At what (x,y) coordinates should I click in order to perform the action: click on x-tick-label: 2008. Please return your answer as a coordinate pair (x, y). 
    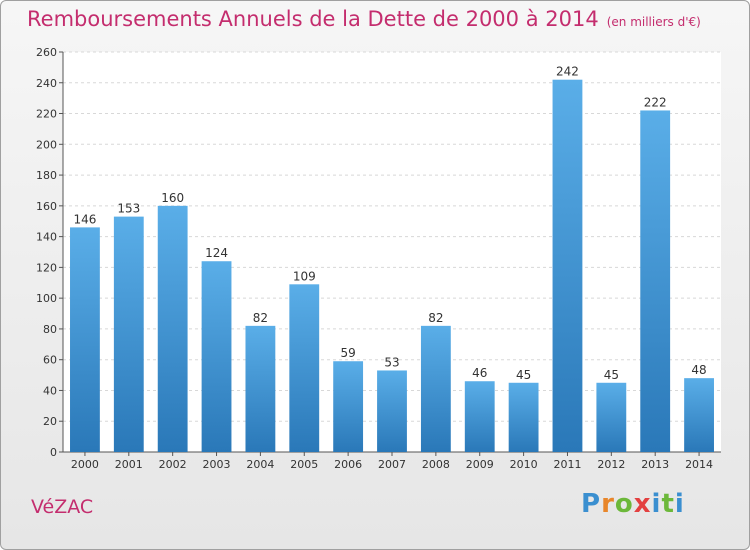
    Looking at the image, I should click on (436, 464).